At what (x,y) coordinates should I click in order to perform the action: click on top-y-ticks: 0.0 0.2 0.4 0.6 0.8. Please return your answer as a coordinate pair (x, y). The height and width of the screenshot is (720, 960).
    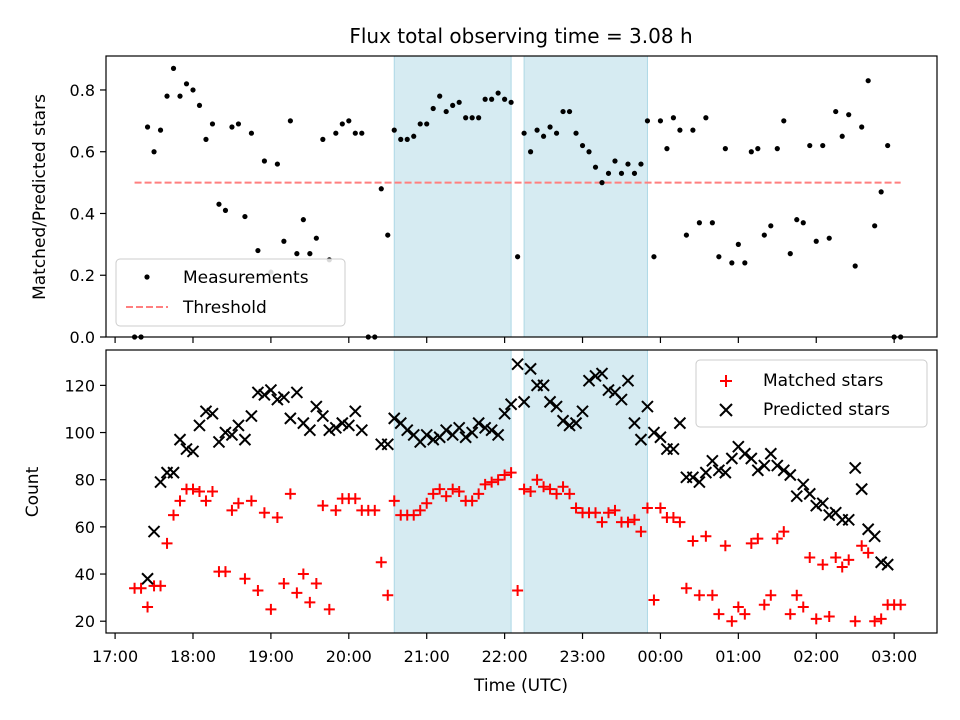
    Looking at the image, I should click on (88, 214).